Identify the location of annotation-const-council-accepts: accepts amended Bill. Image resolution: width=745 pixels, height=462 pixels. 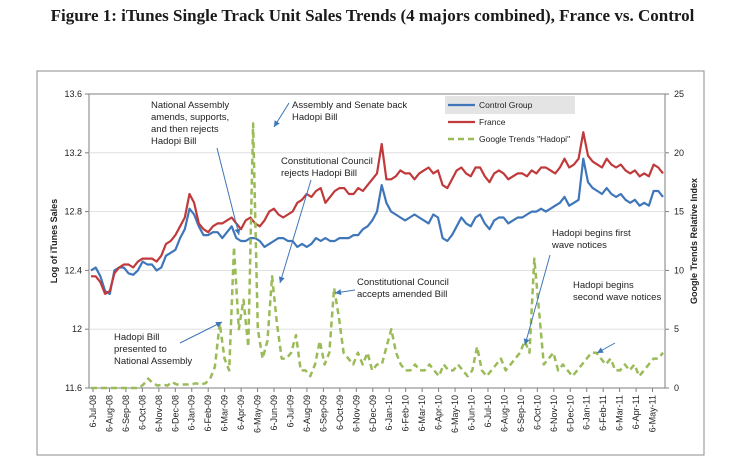
(402, 294).